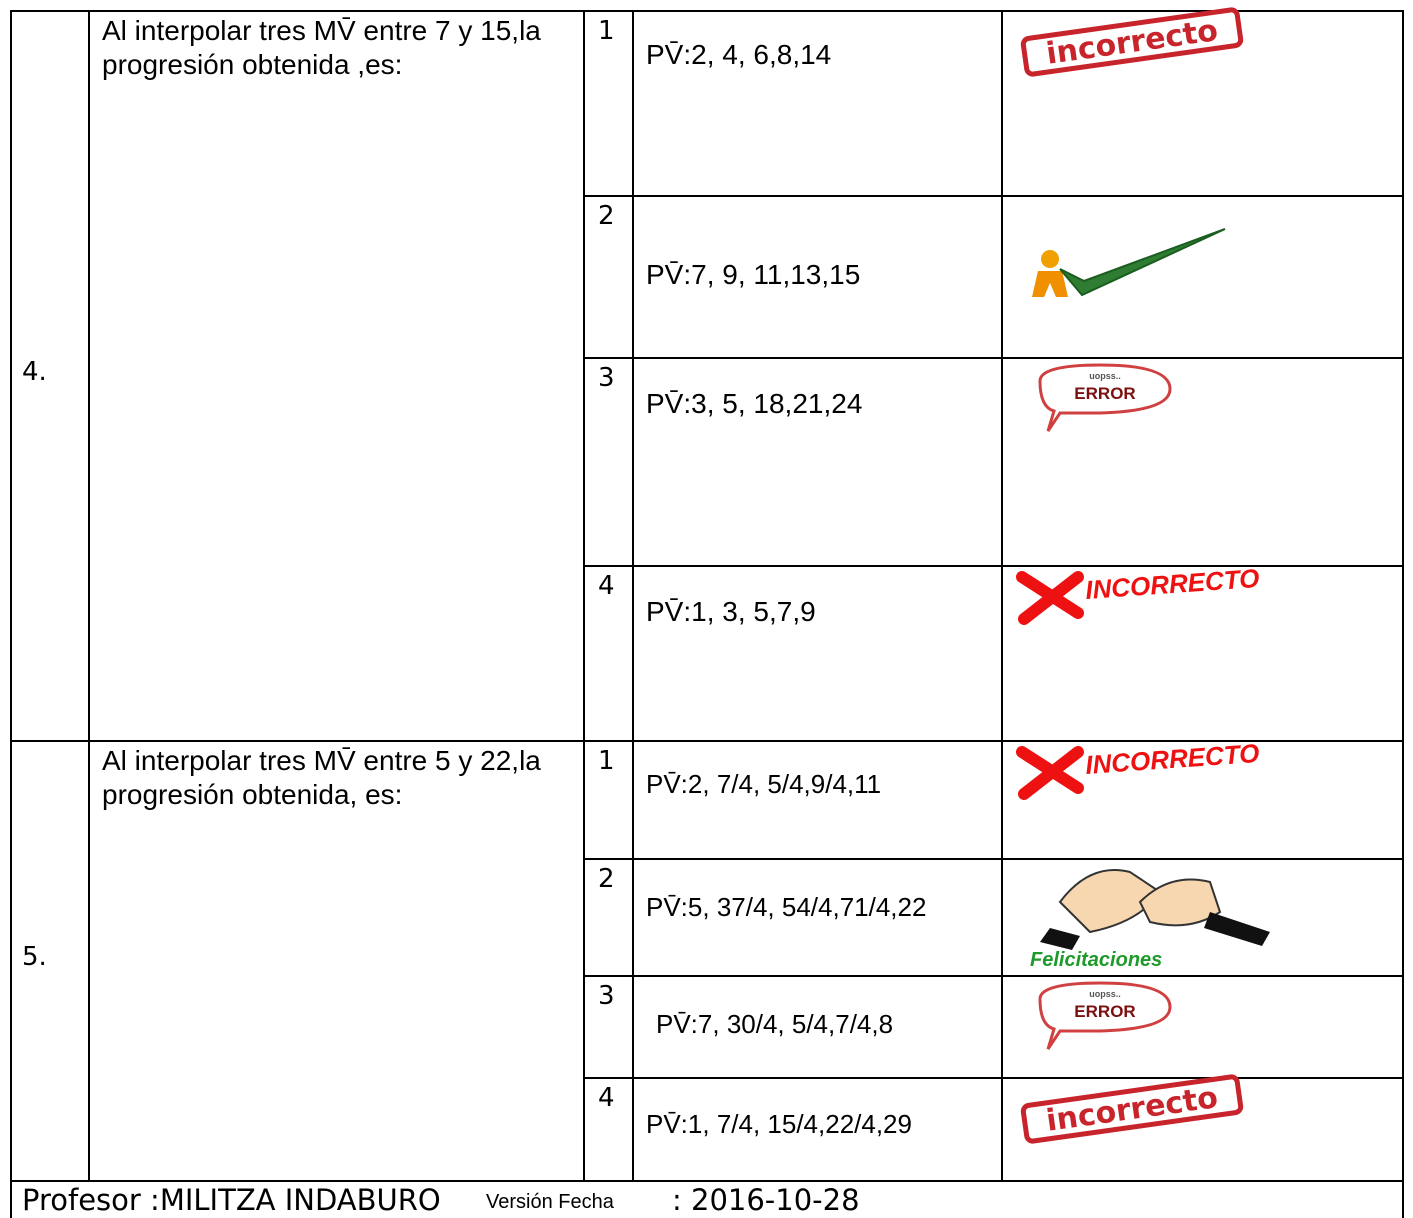 The height and width of the screenshot is (1218, 1413). What do you see at coordinates (1096, 960) in the screenshot?
I see `clap-label: Felicitaciones` at bounding box center [1096, 960].